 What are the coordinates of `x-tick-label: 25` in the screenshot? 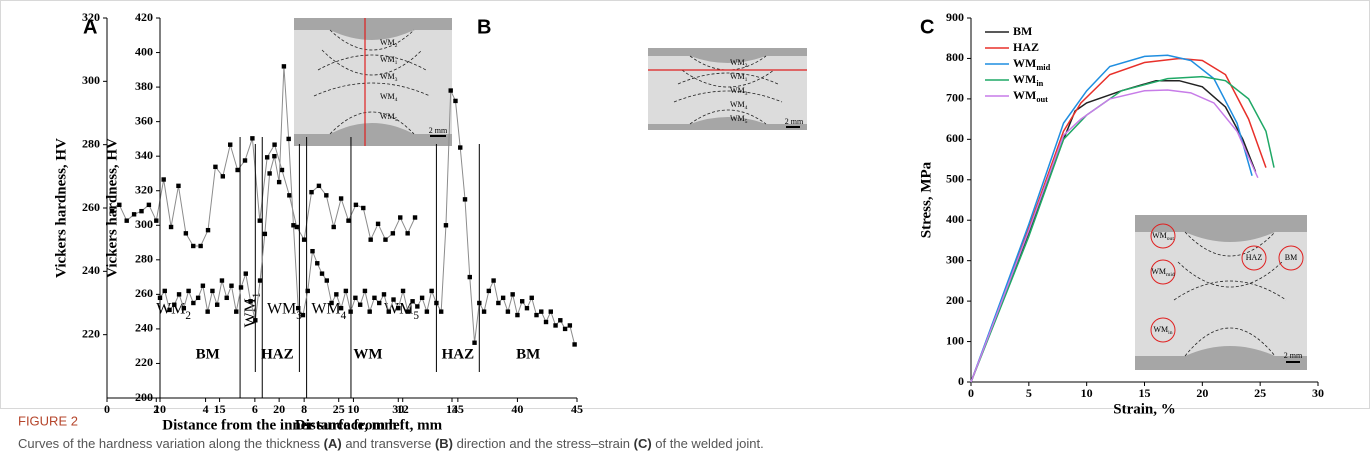 It's located at (1260, 393).